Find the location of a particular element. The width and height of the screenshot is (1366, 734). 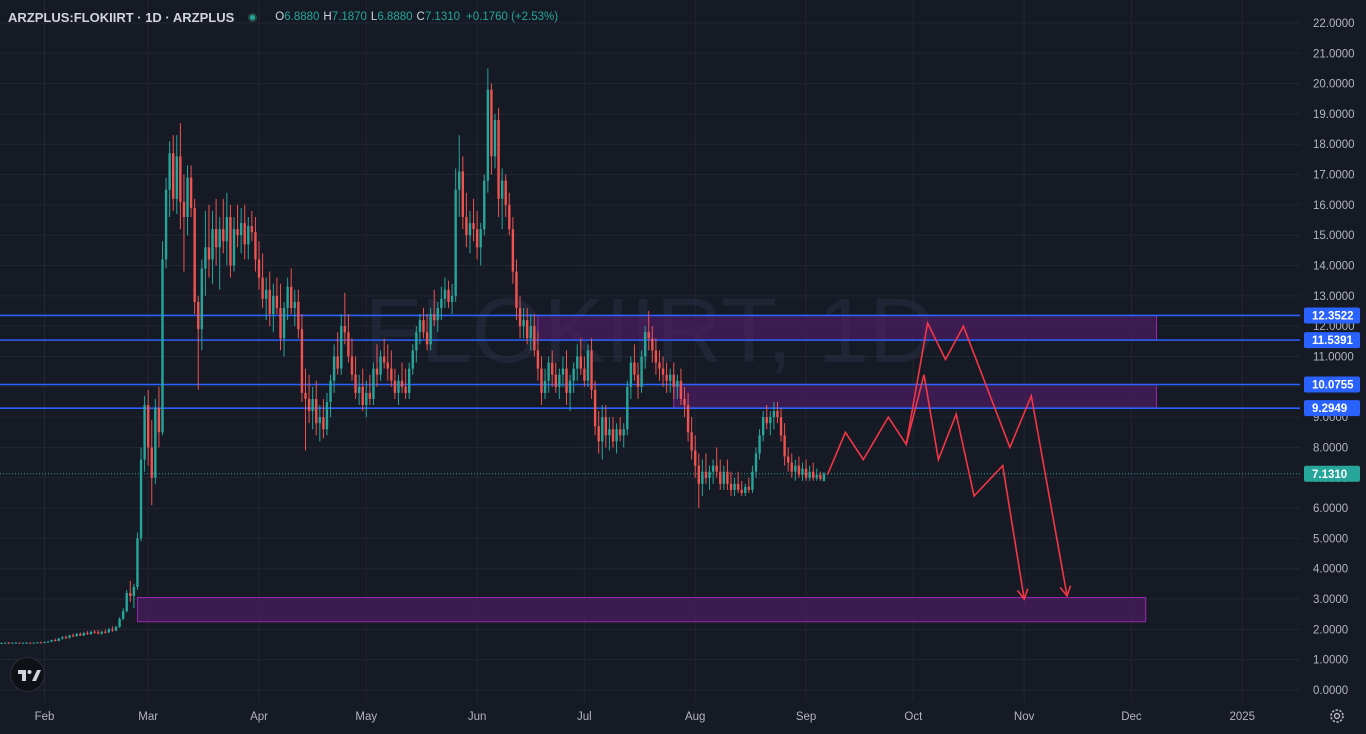

market-status-icon is located at coordinates (253, 17).